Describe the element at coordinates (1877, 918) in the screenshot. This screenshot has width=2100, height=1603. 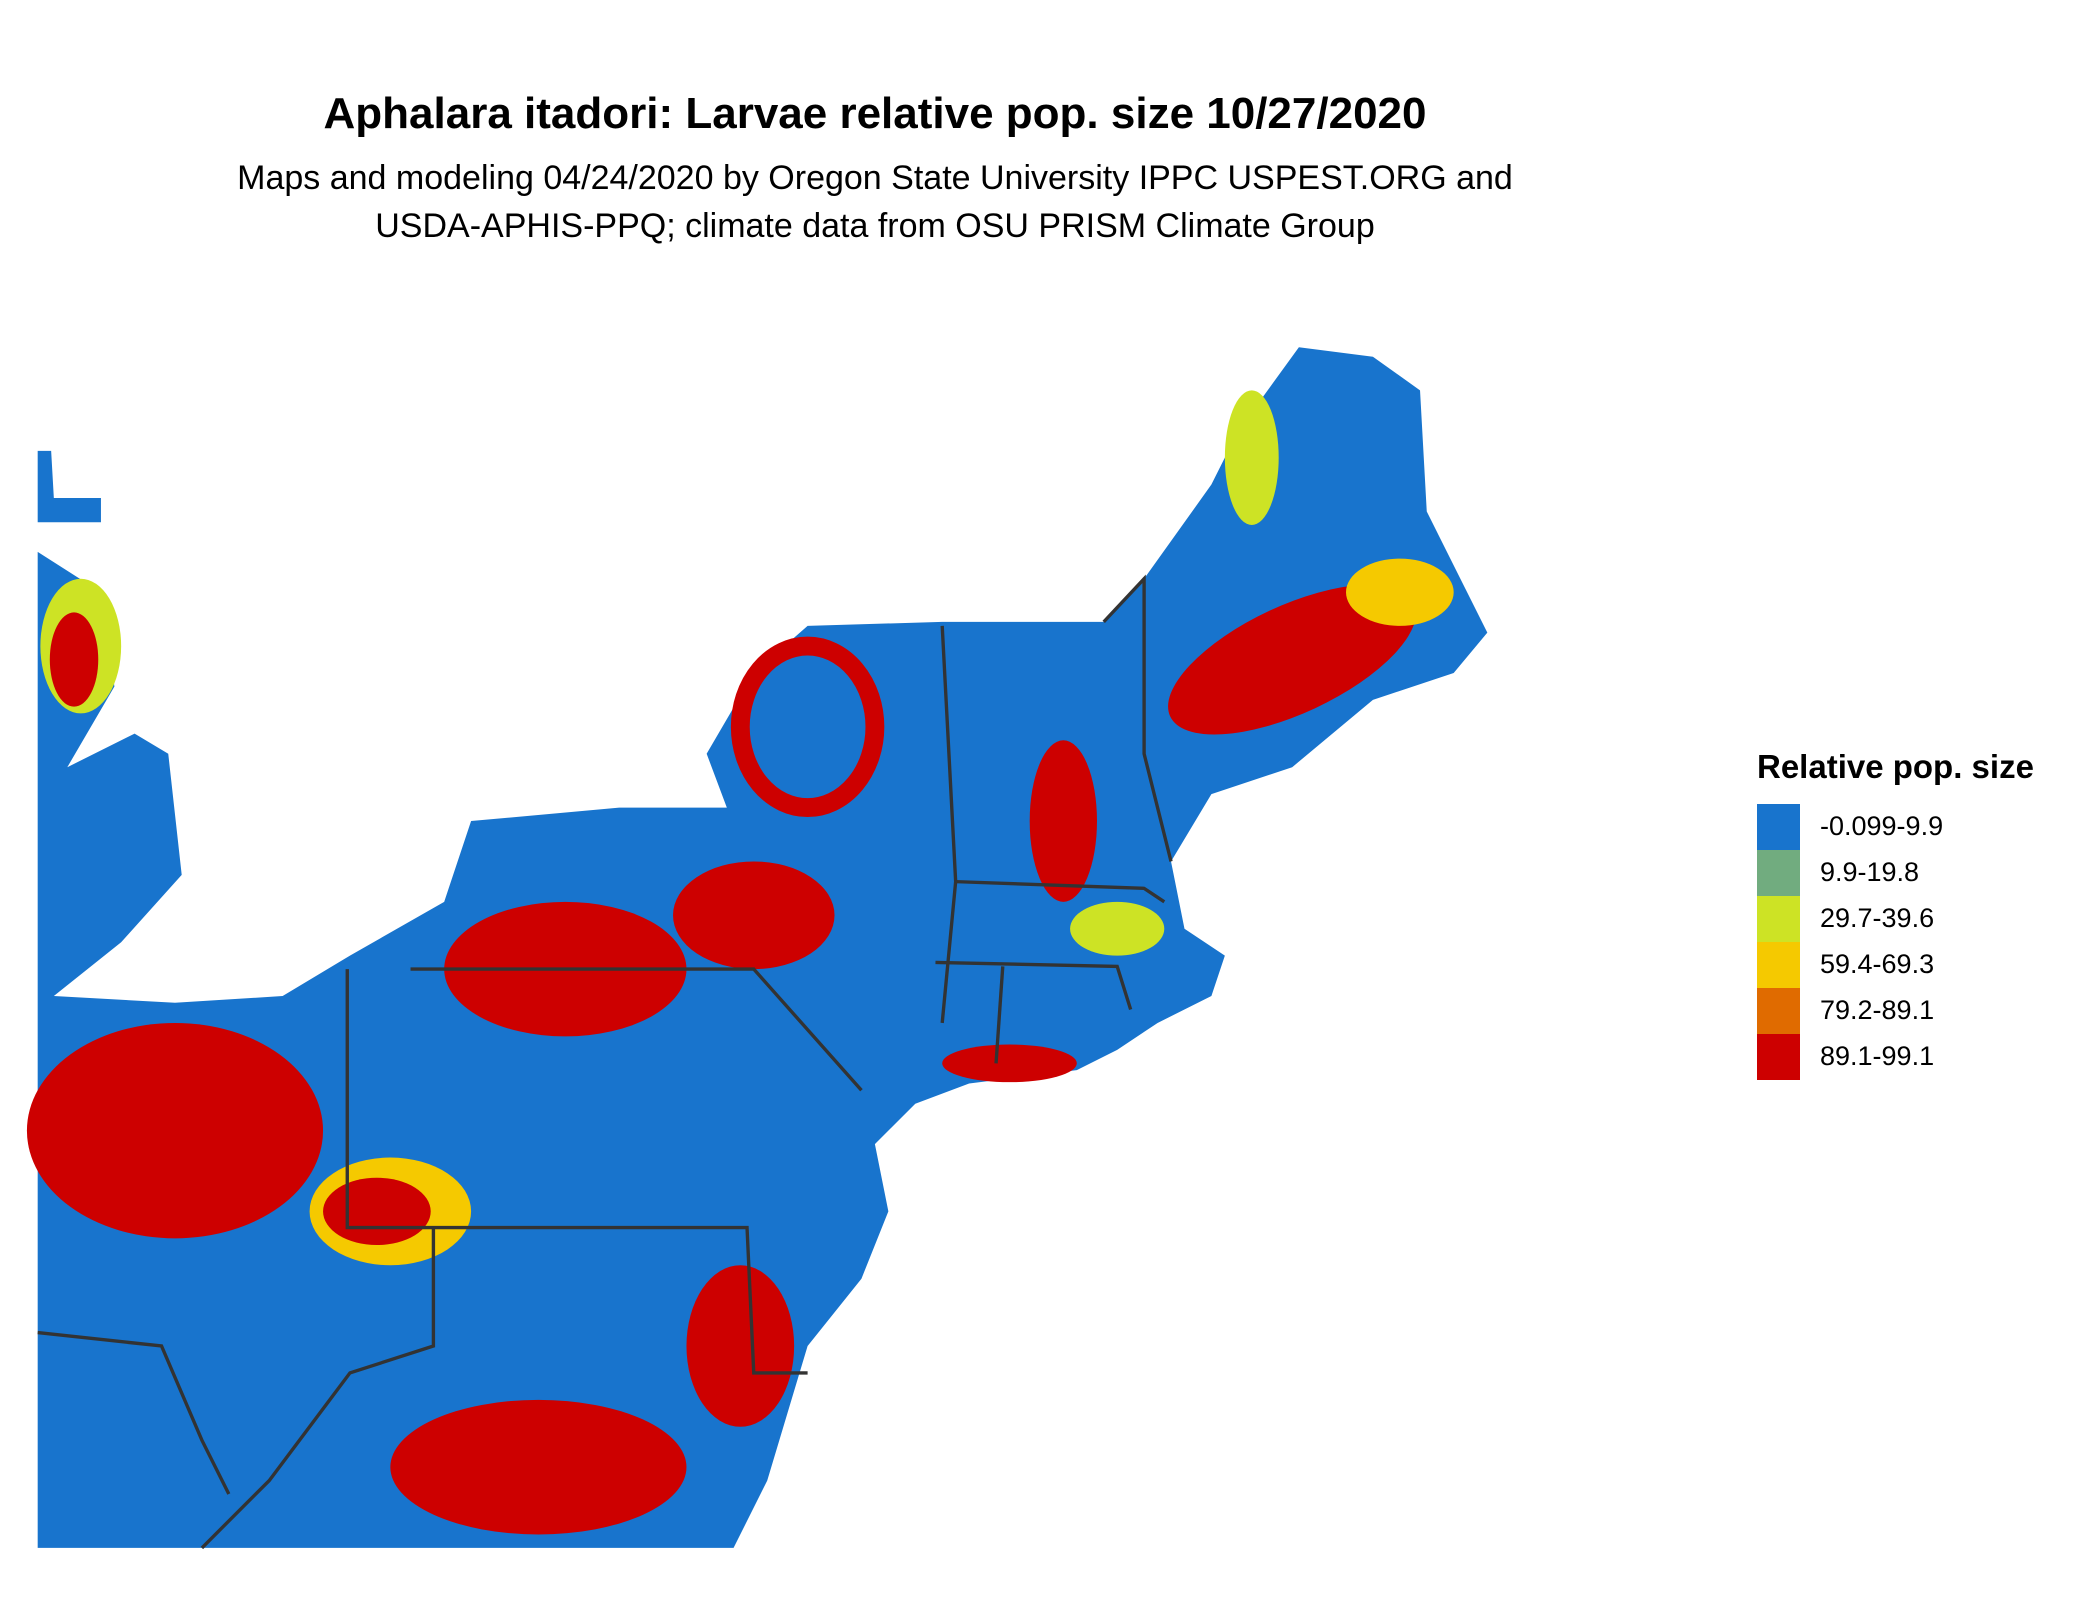
I see `legend-label: 29.7-39.6` at that location.